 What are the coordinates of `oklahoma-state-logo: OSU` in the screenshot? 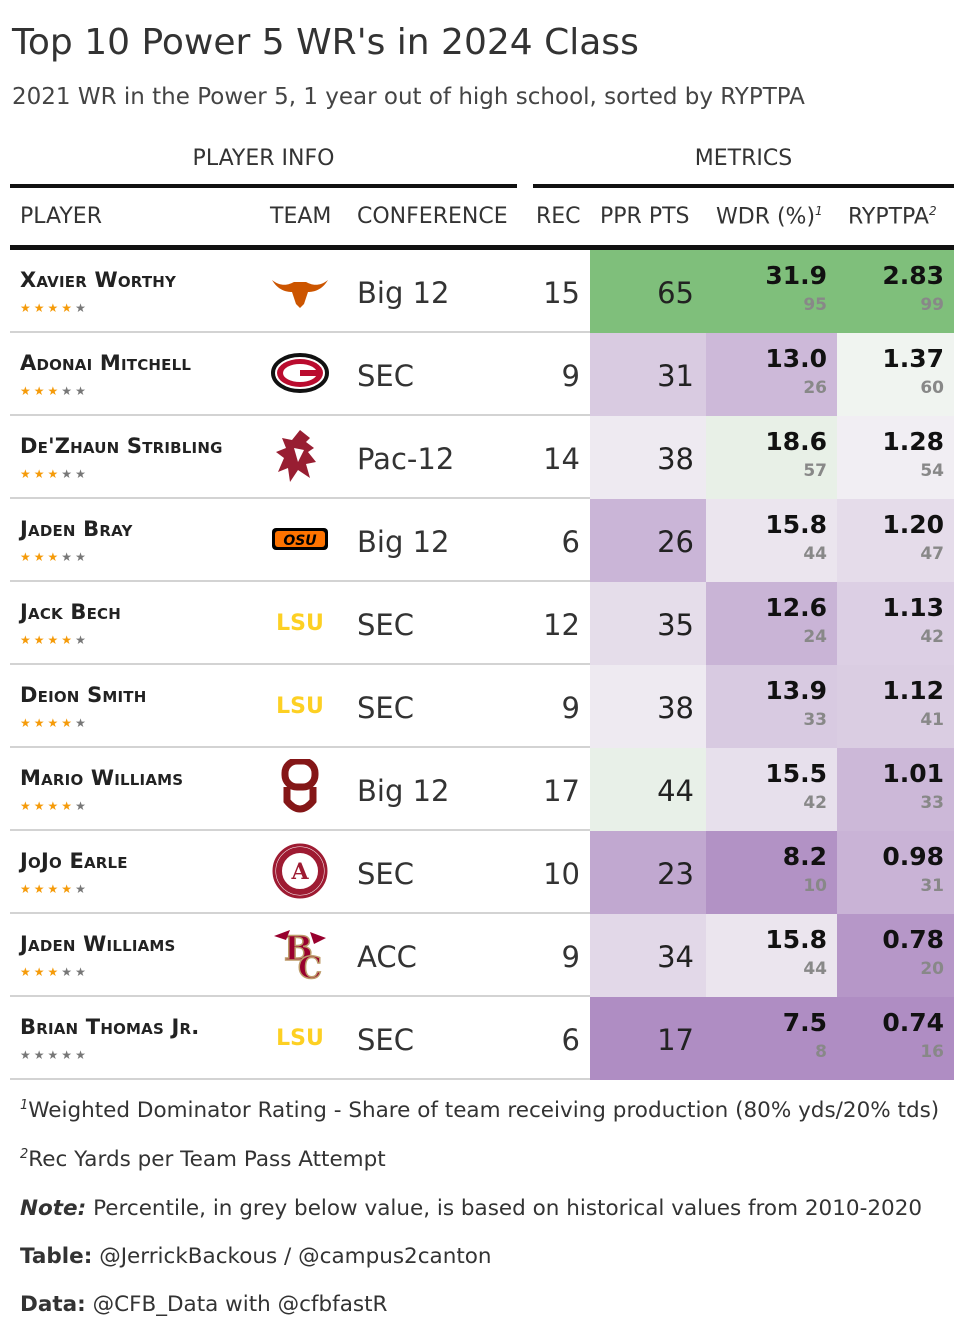 It's located at (300, 539).